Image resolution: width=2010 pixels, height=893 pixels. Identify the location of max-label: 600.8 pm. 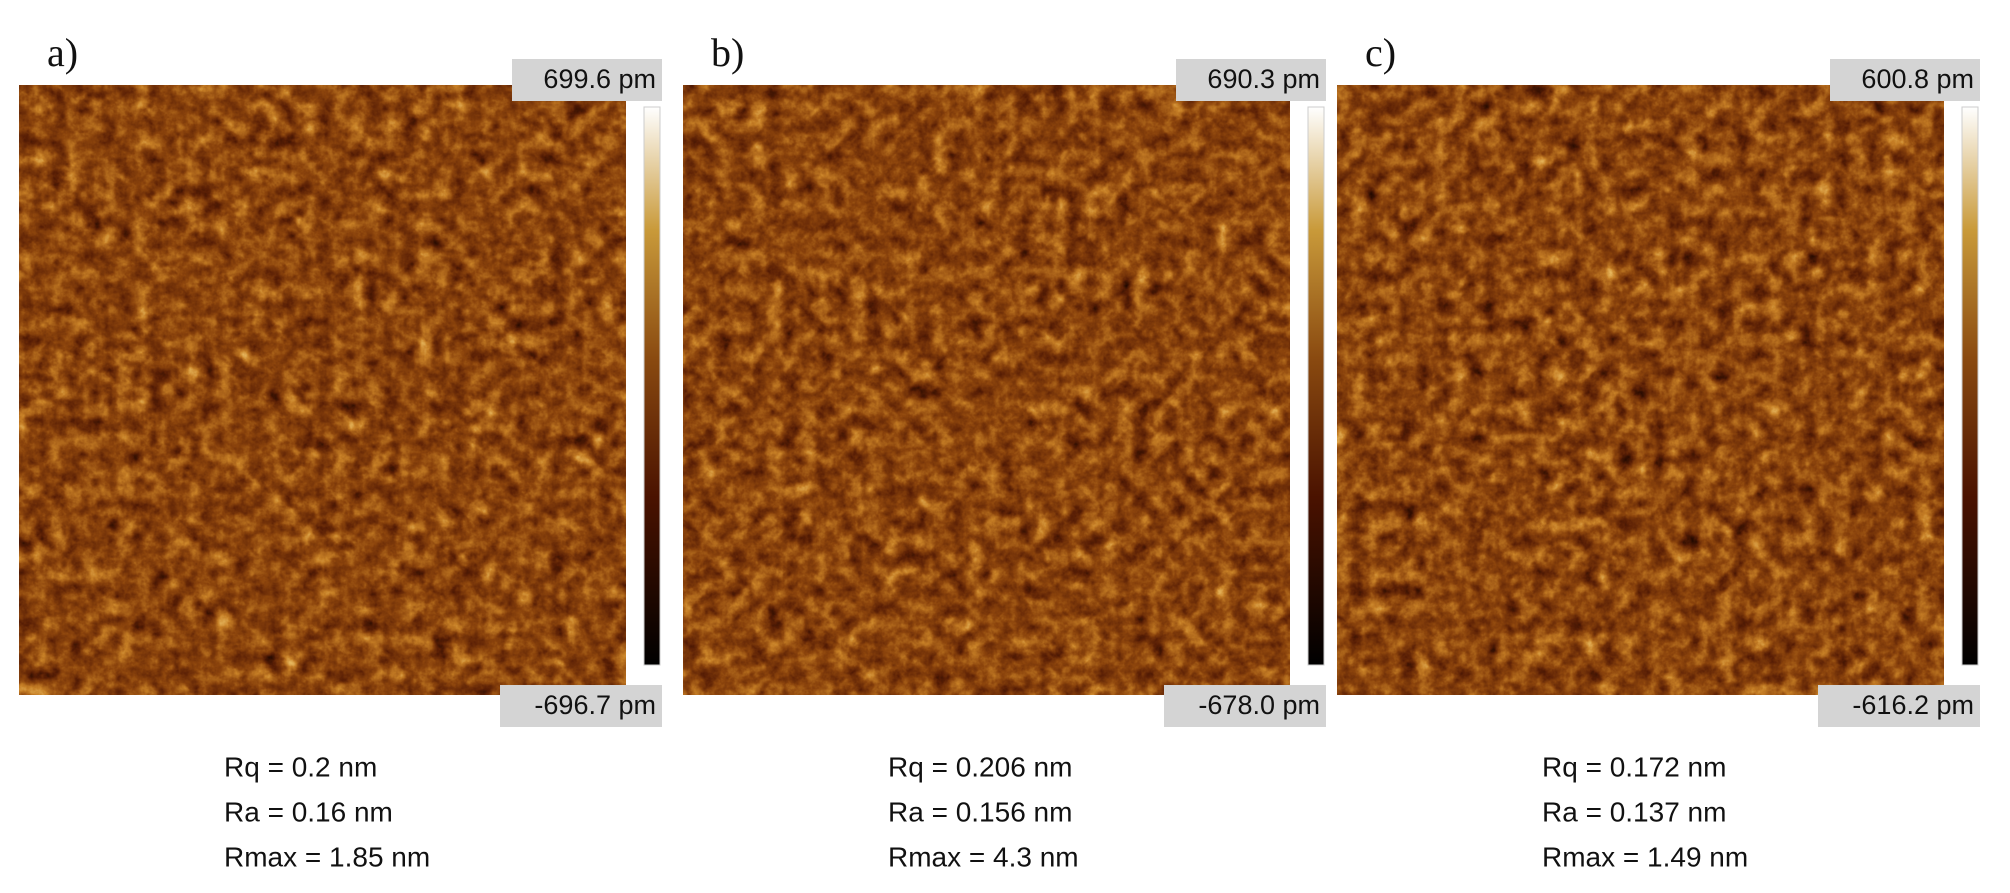
(1917, 79).